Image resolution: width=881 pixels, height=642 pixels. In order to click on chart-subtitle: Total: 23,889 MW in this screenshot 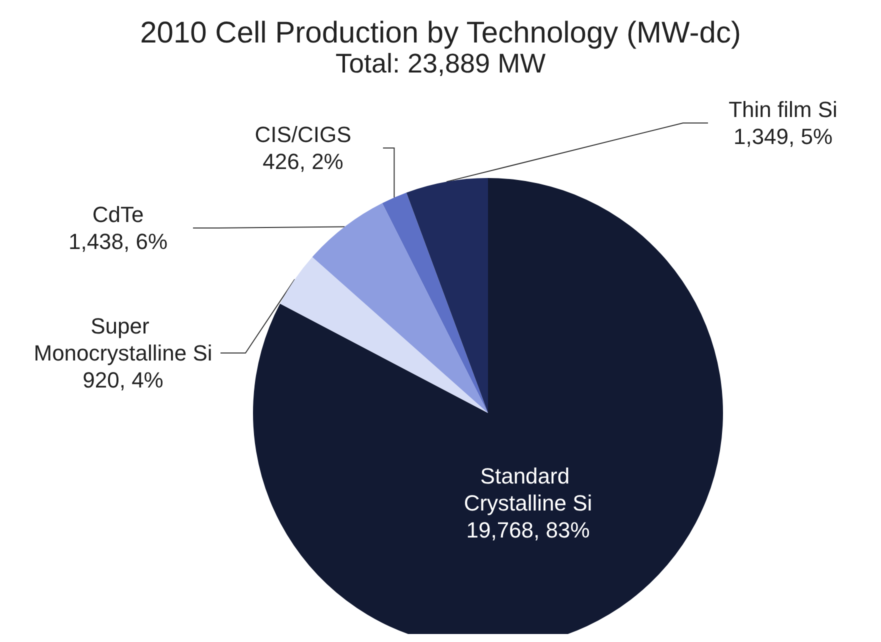, I will do `click(440, 63)`.